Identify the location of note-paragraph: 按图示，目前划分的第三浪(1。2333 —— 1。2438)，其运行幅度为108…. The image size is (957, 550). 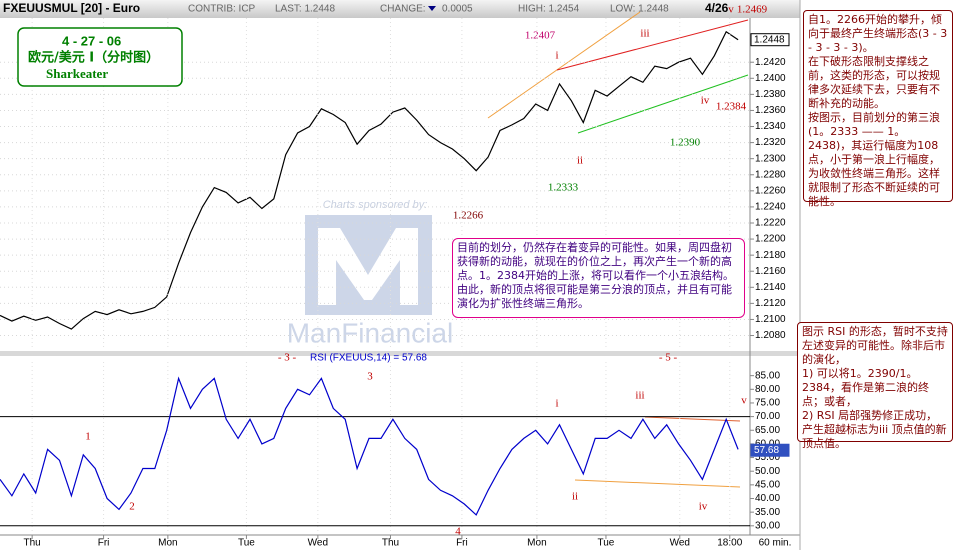
(874, 159).